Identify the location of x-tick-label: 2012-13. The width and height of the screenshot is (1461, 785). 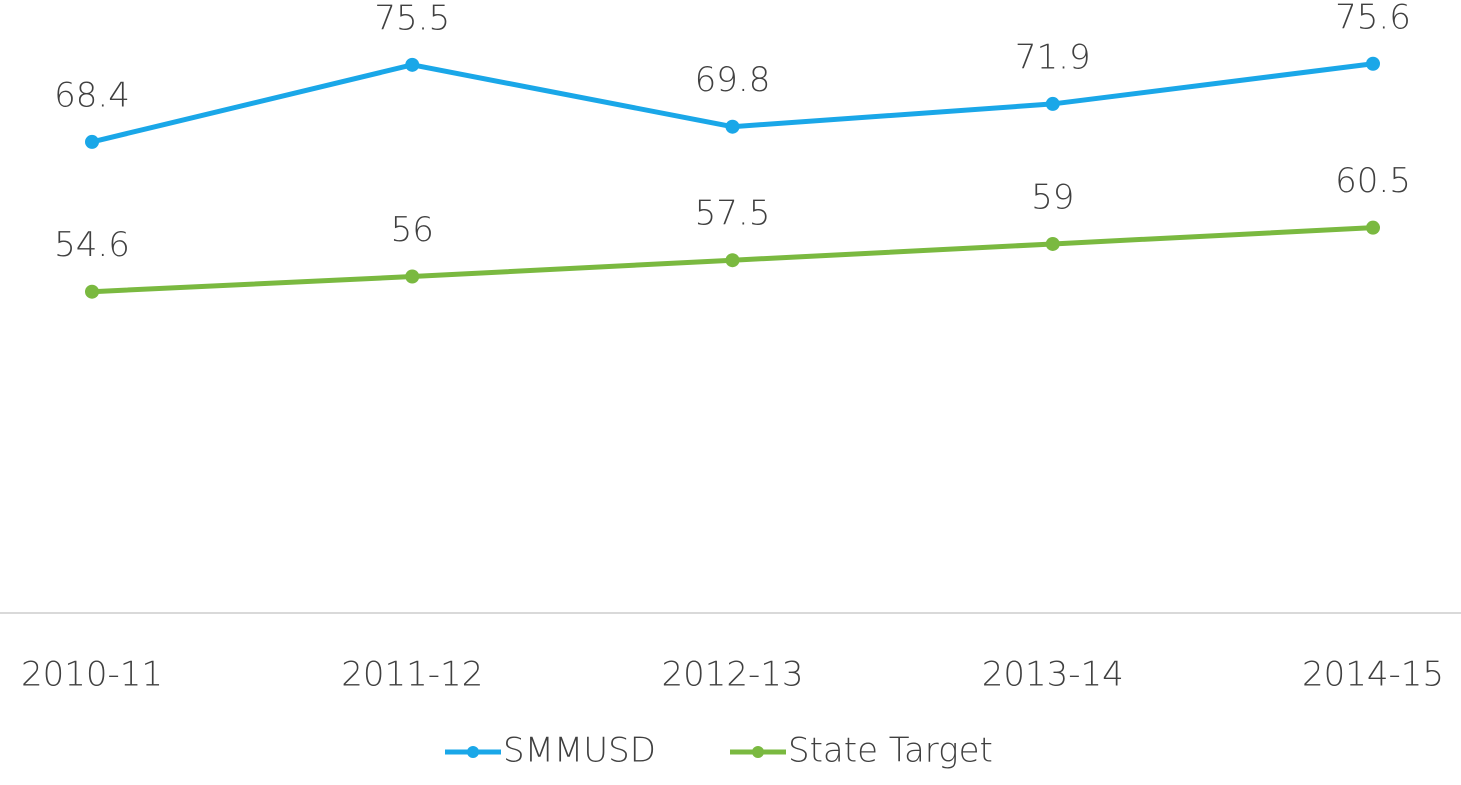
(732, 675).